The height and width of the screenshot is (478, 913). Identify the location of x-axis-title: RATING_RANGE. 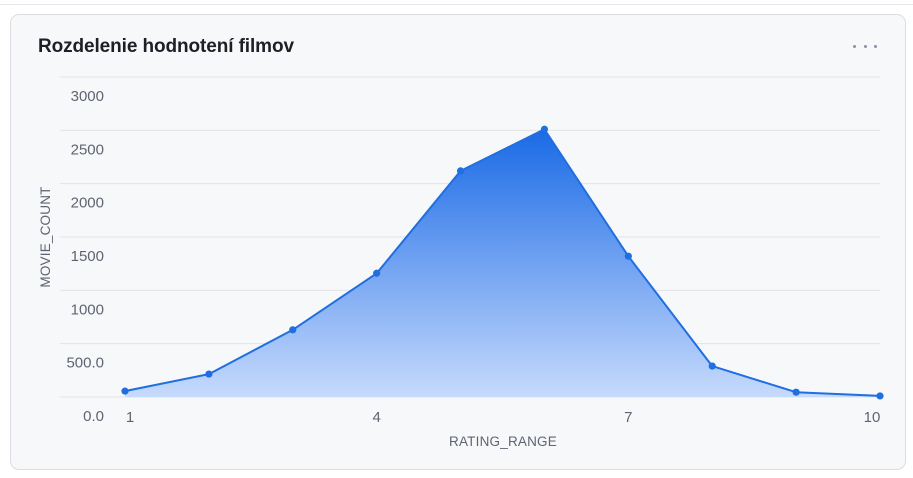
(503, 441).